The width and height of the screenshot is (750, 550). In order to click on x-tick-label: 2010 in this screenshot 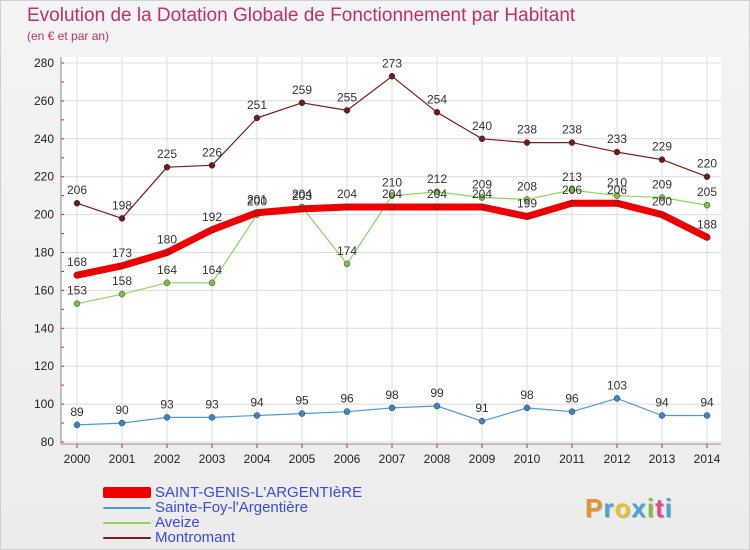, I will do `click(527, 459)`.